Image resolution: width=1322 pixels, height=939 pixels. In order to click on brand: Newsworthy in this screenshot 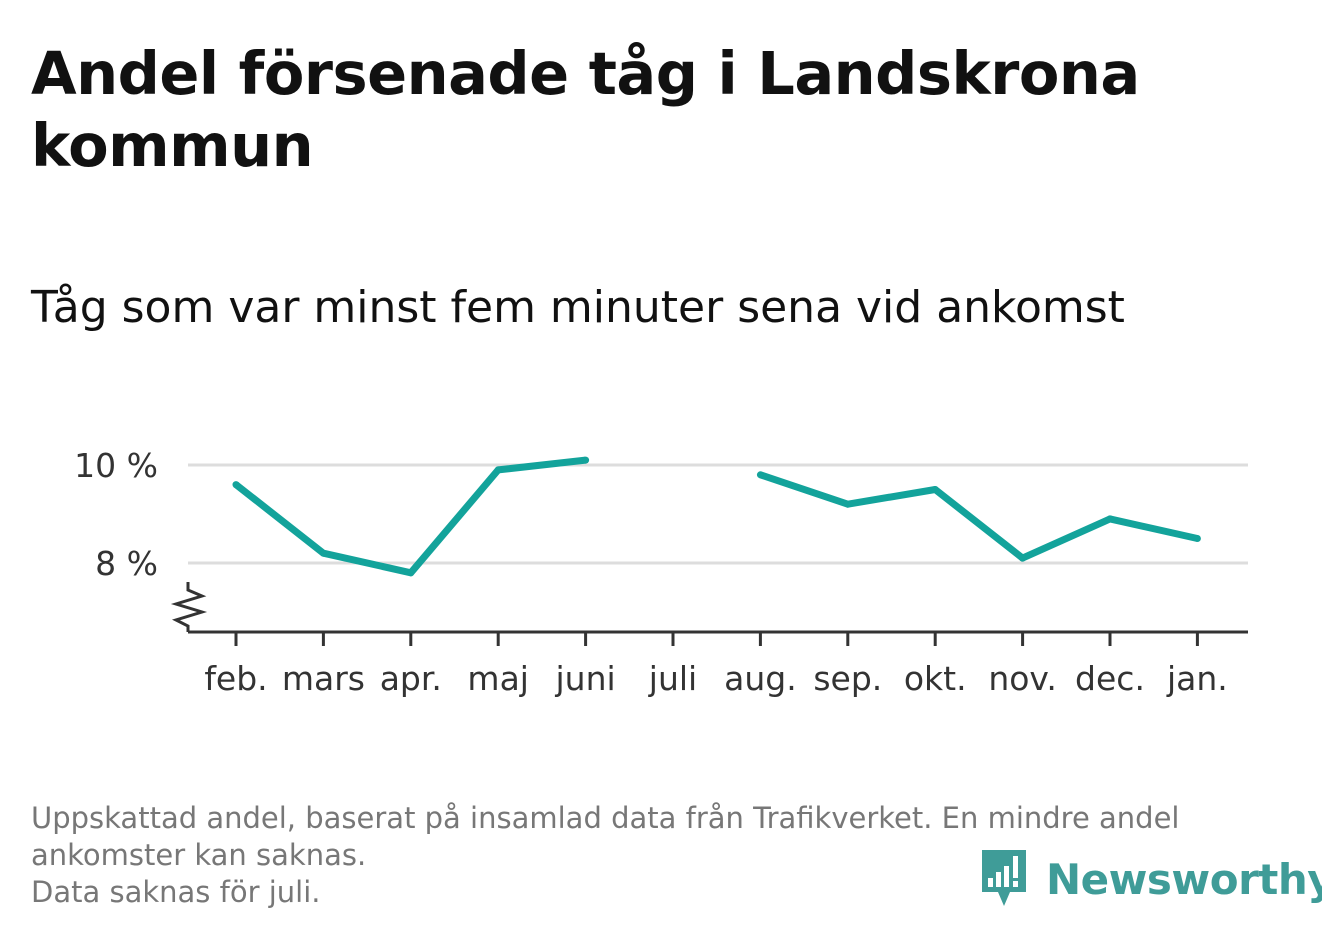, I will do `click(1151, 879)`.